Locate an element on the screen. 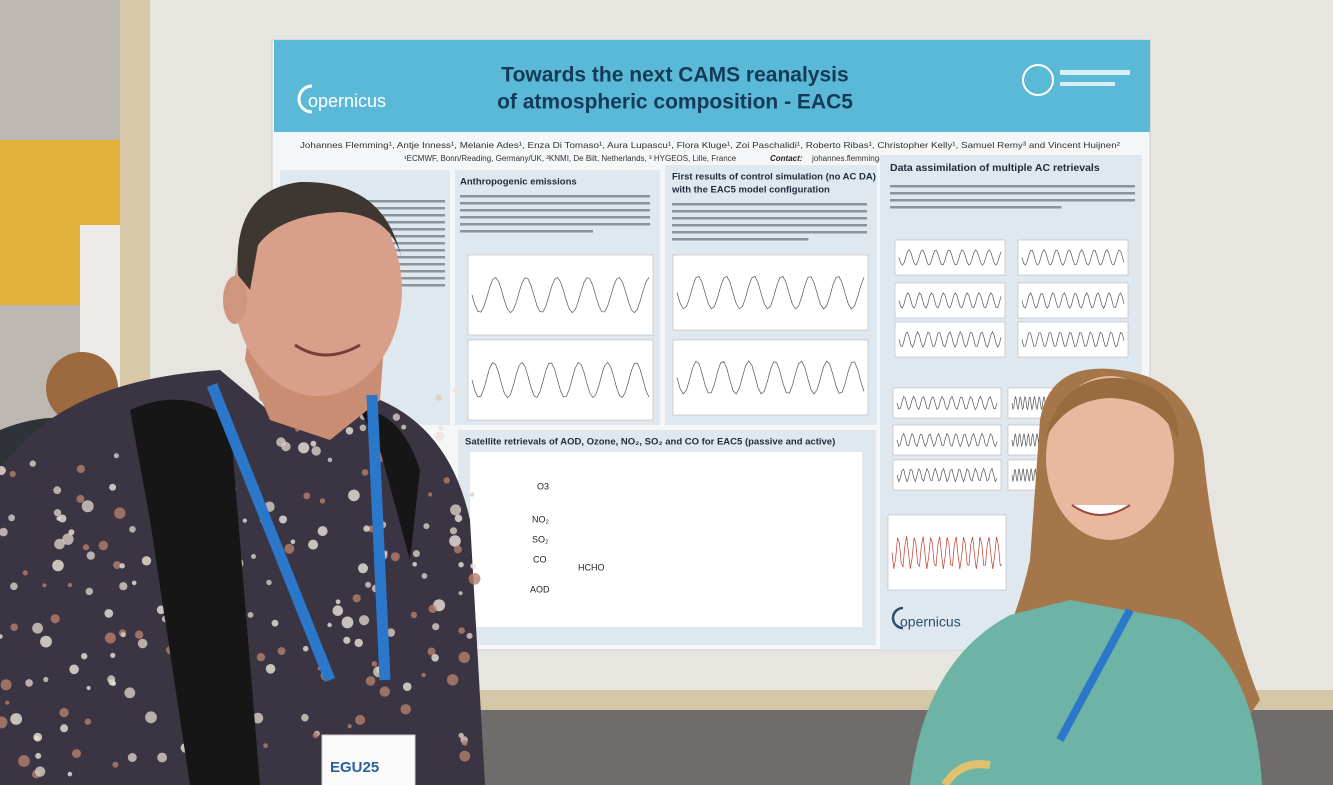 Image resolution: width=1333 pixels, height=785 pixels. woman is located at coordinates (1086, 576).